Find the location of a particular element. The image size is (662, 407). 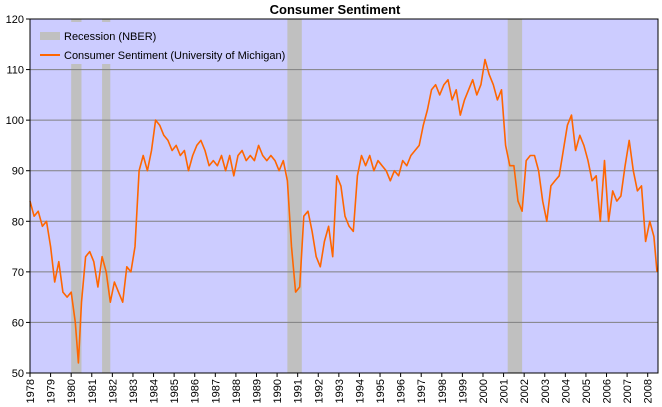

x-tick-label: 1999 is located at coordinates (463, 391).